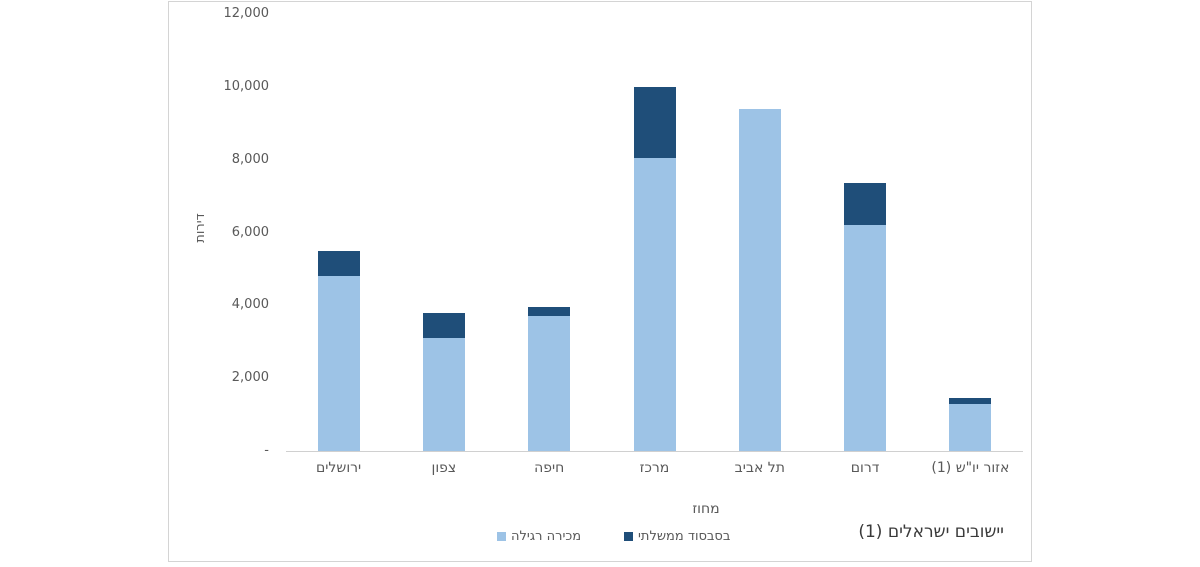 This screenshot has width=1200, height=567. What do you see at coordinates (759, 468) in the screenshot?
I see `x-axis-category-label: תל אביב` at bounding box center [759, 468].